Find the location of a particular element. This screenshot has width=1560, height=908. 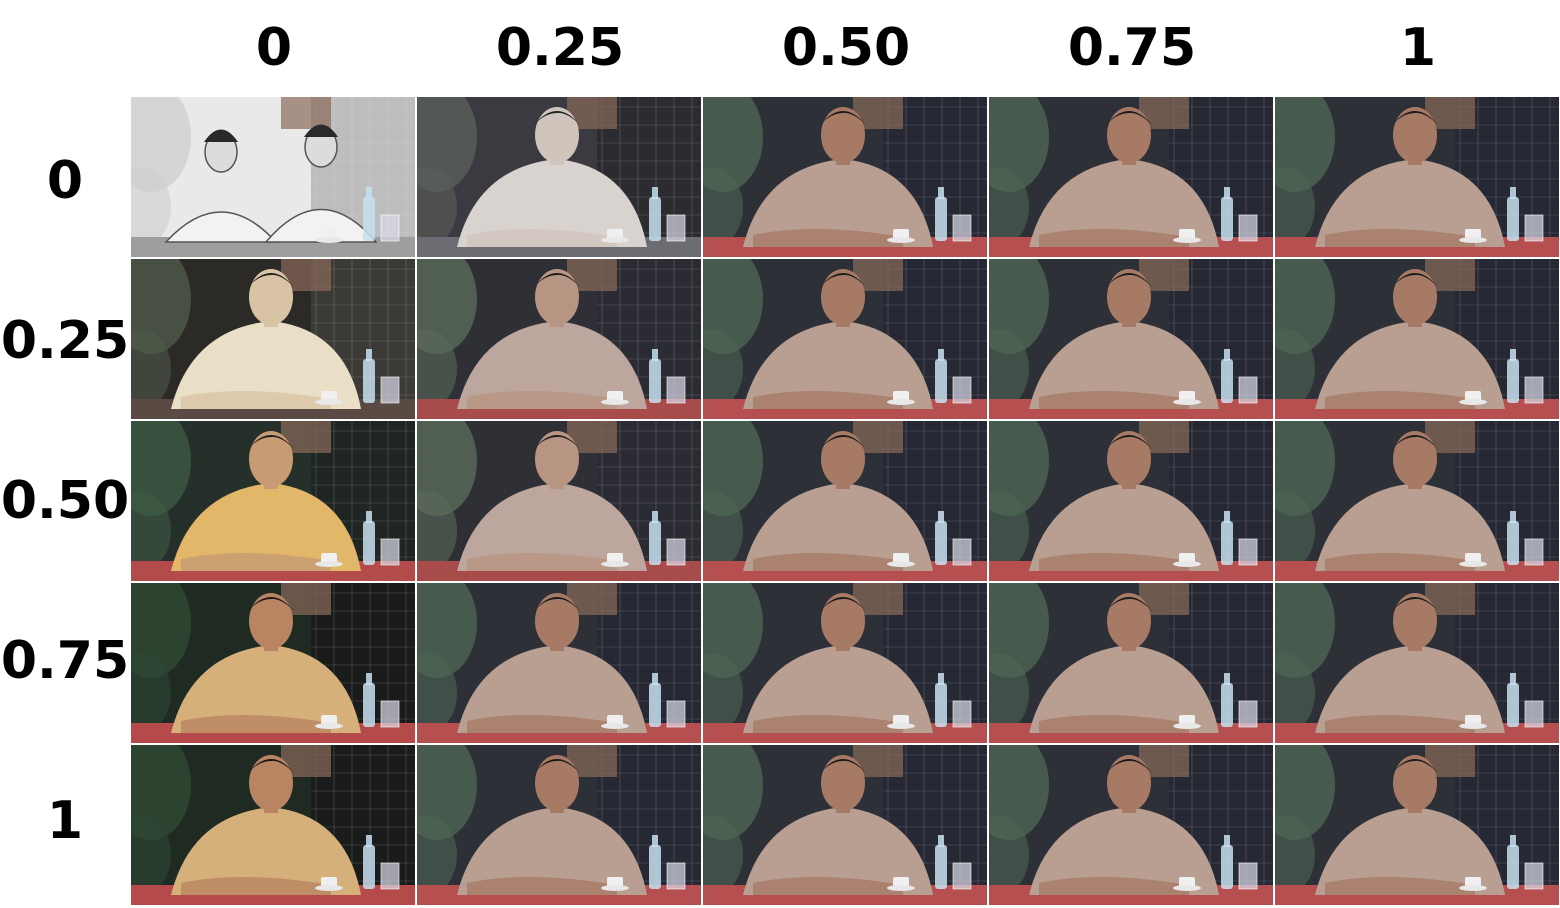

grid-image-r0-c0 is located at coordinates (273, 177).